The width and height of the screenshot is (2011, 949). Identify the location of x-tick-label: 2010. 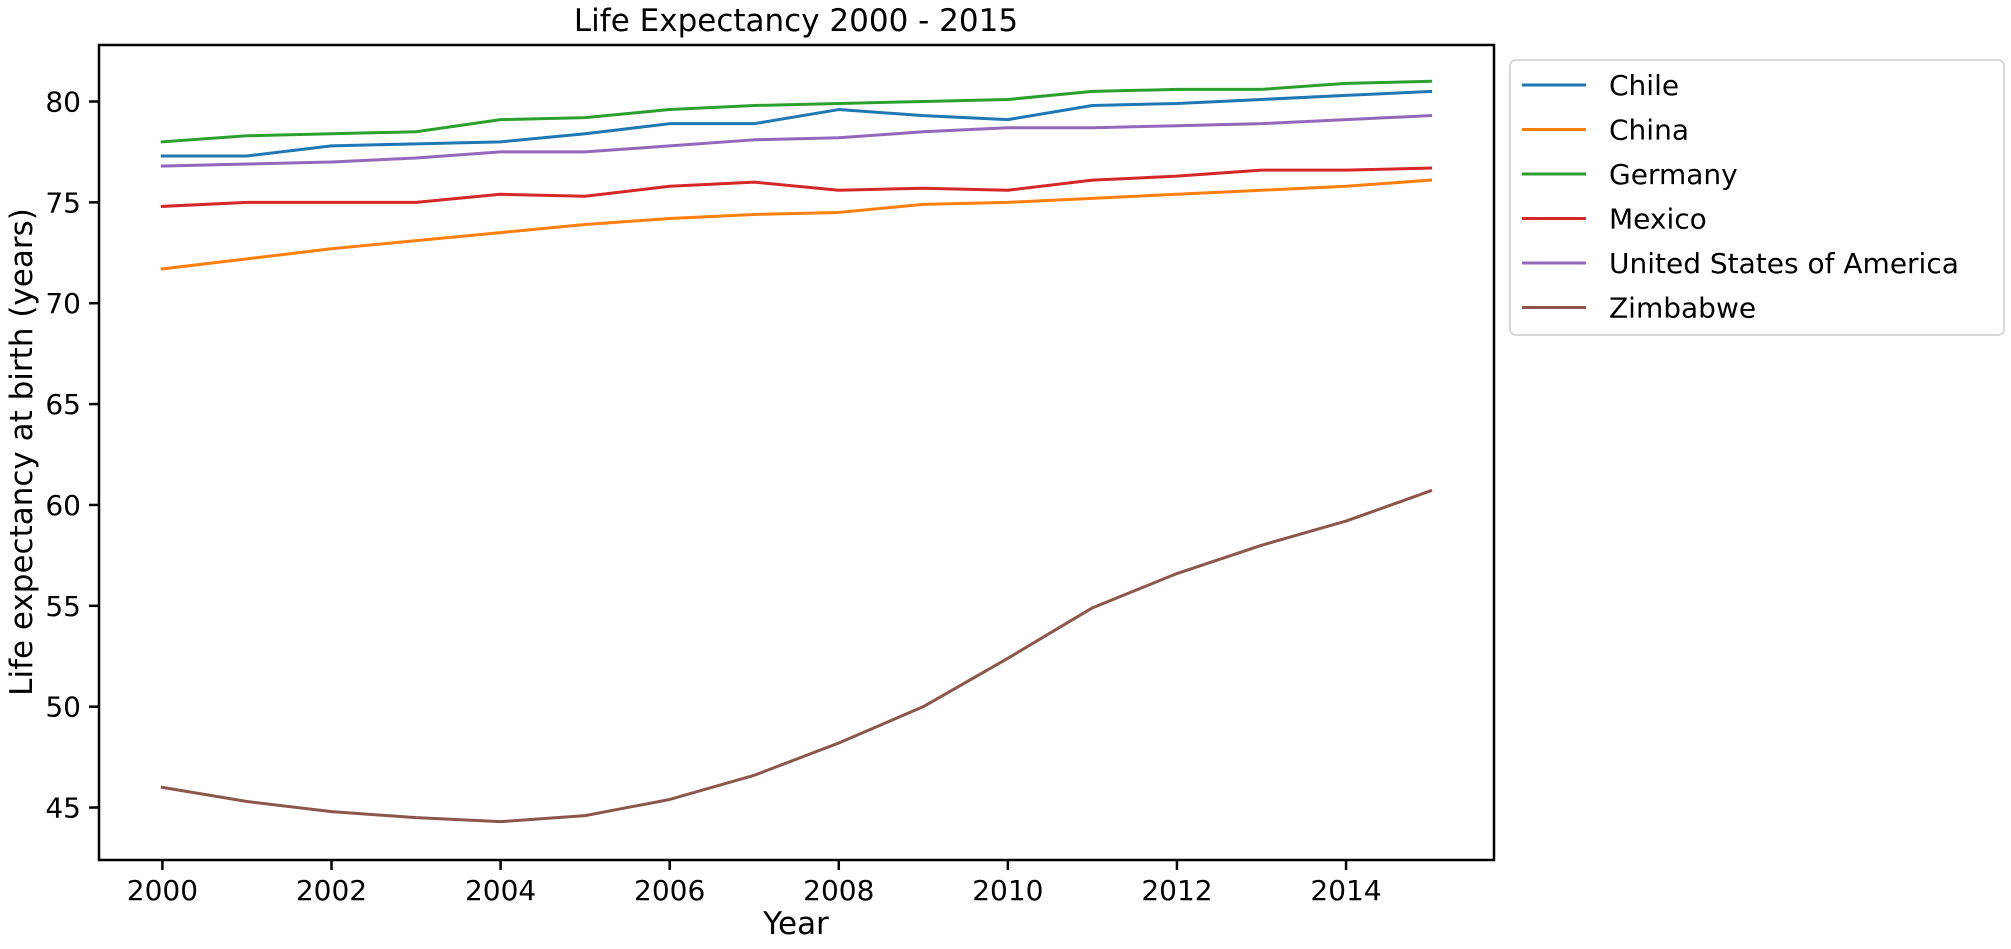
(1007, 890).